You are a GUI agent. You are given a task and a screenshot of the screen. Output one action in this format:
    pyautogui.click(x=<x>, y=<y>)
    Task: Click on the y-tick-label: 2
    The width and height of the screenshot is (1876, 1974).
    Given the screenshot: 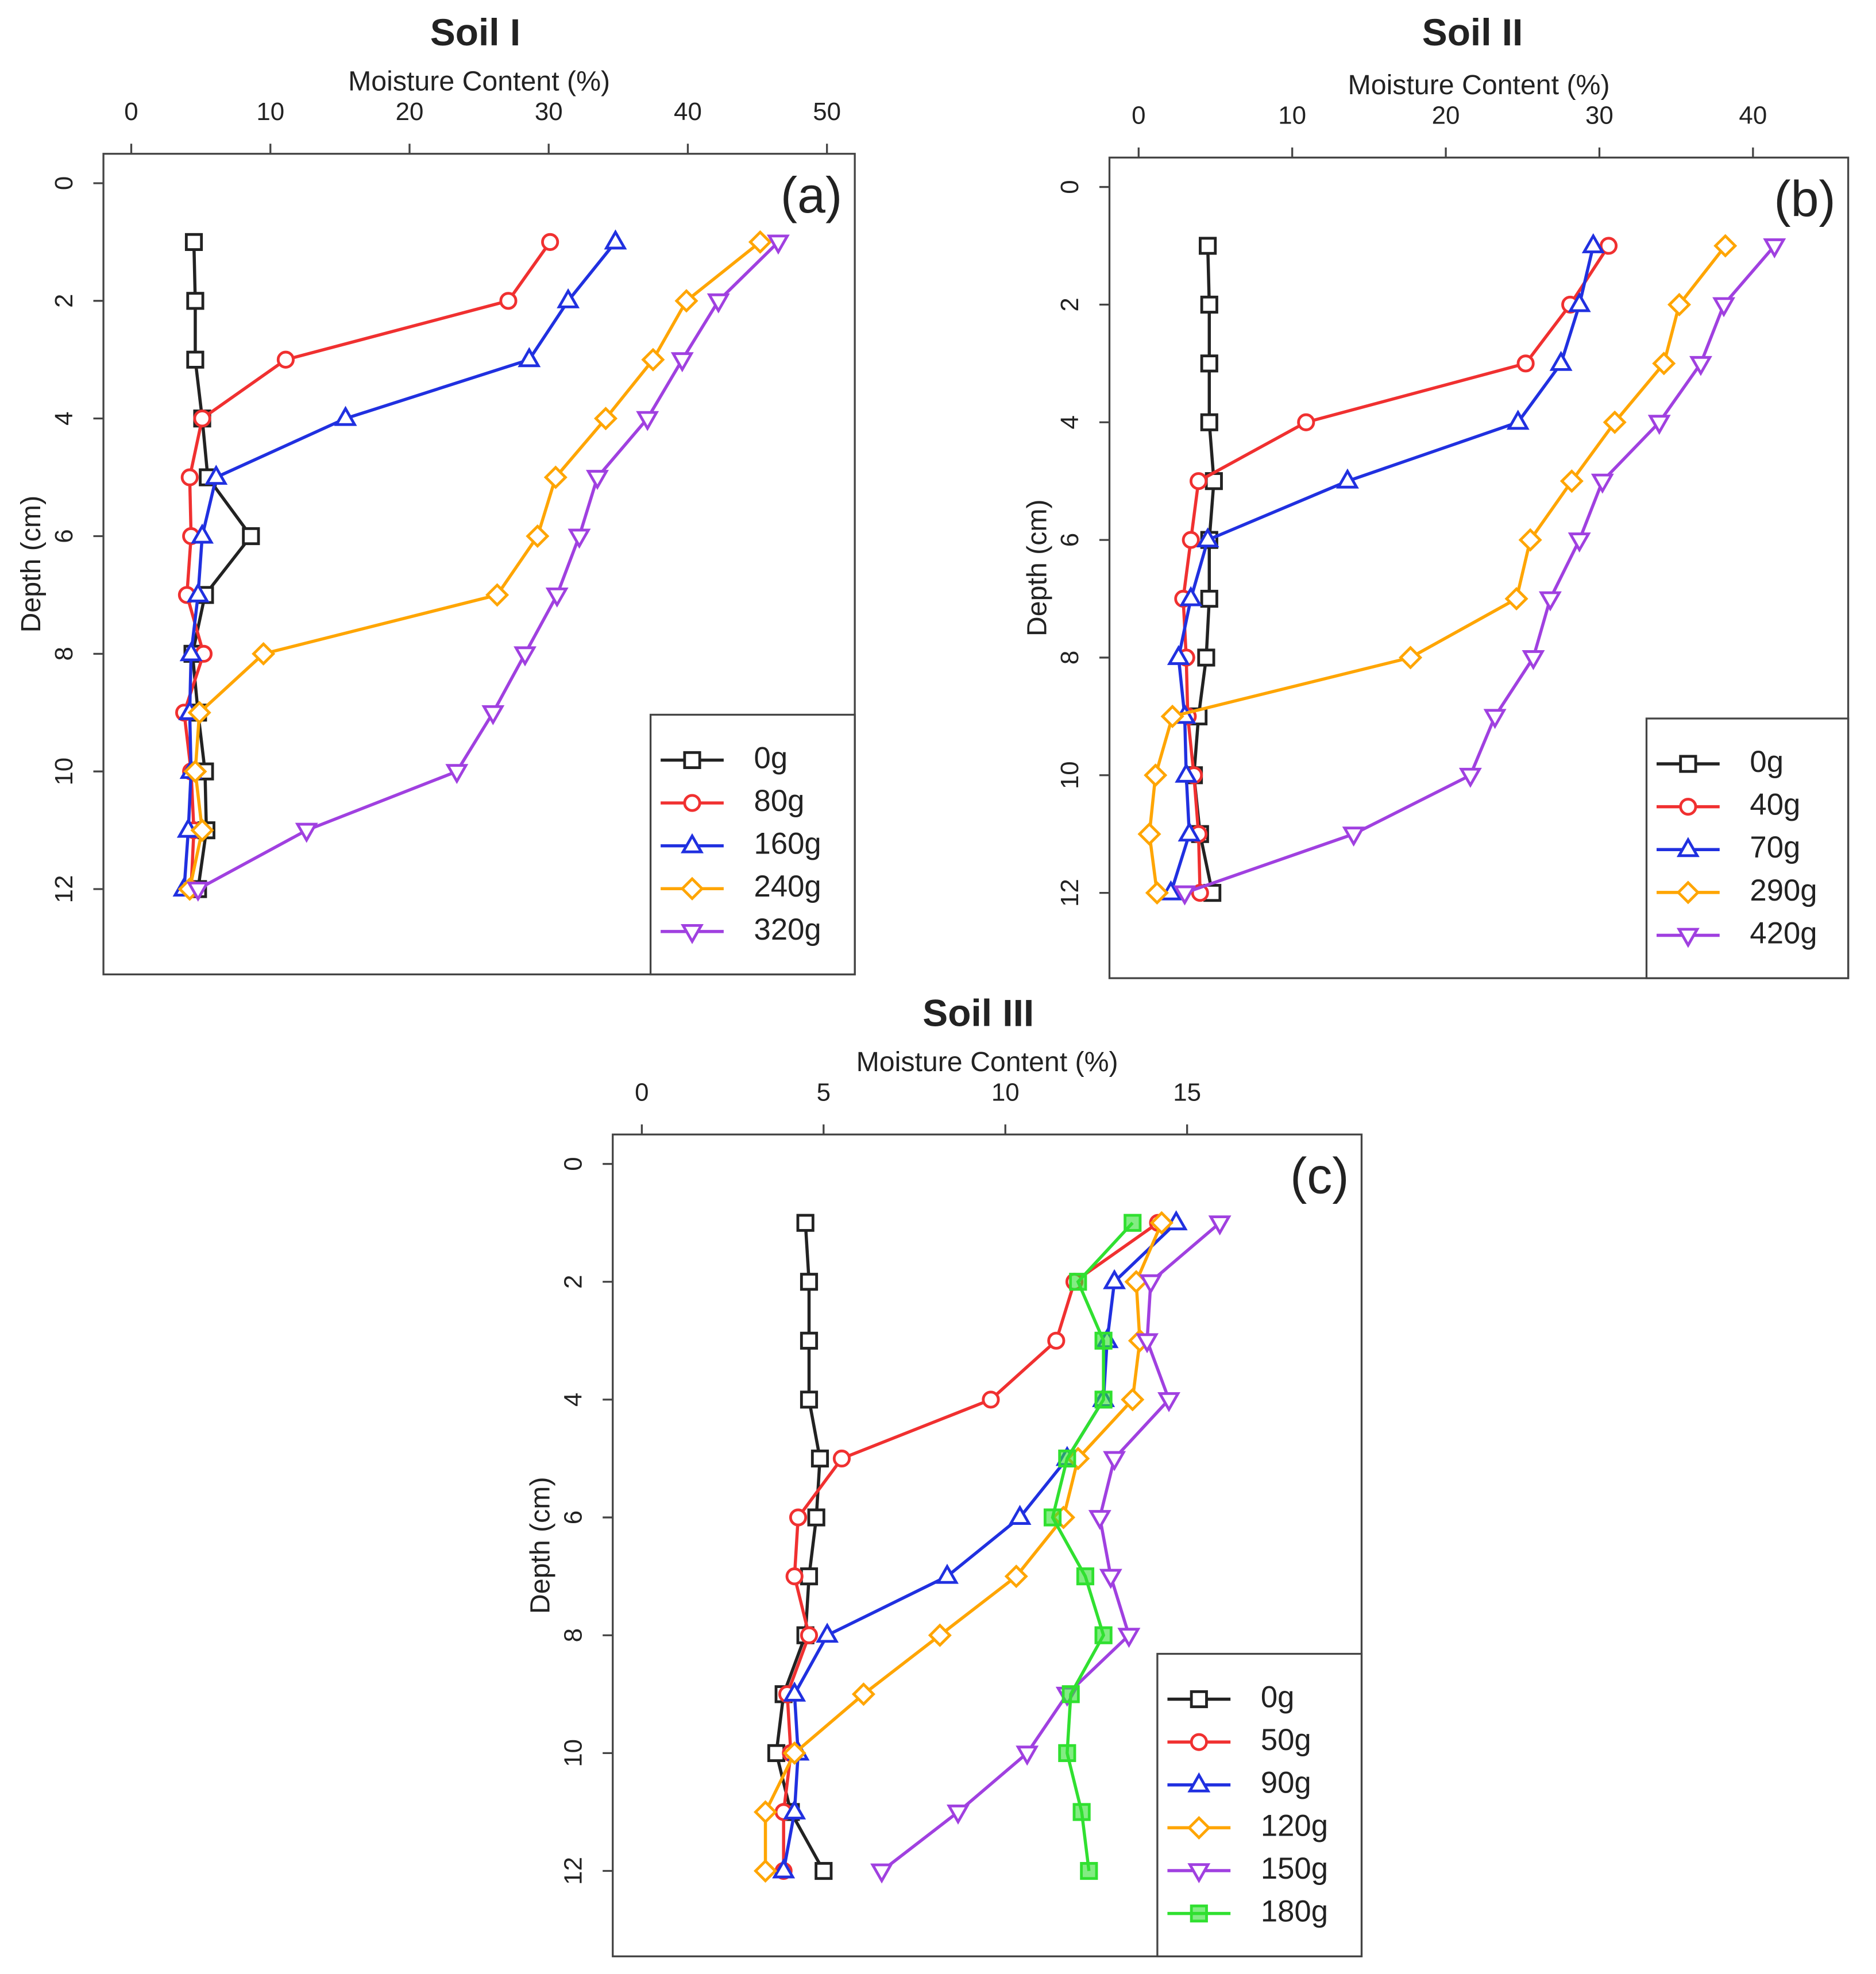 What is the action you would take?
    pyautogui.click(x=573, y=1282)
    